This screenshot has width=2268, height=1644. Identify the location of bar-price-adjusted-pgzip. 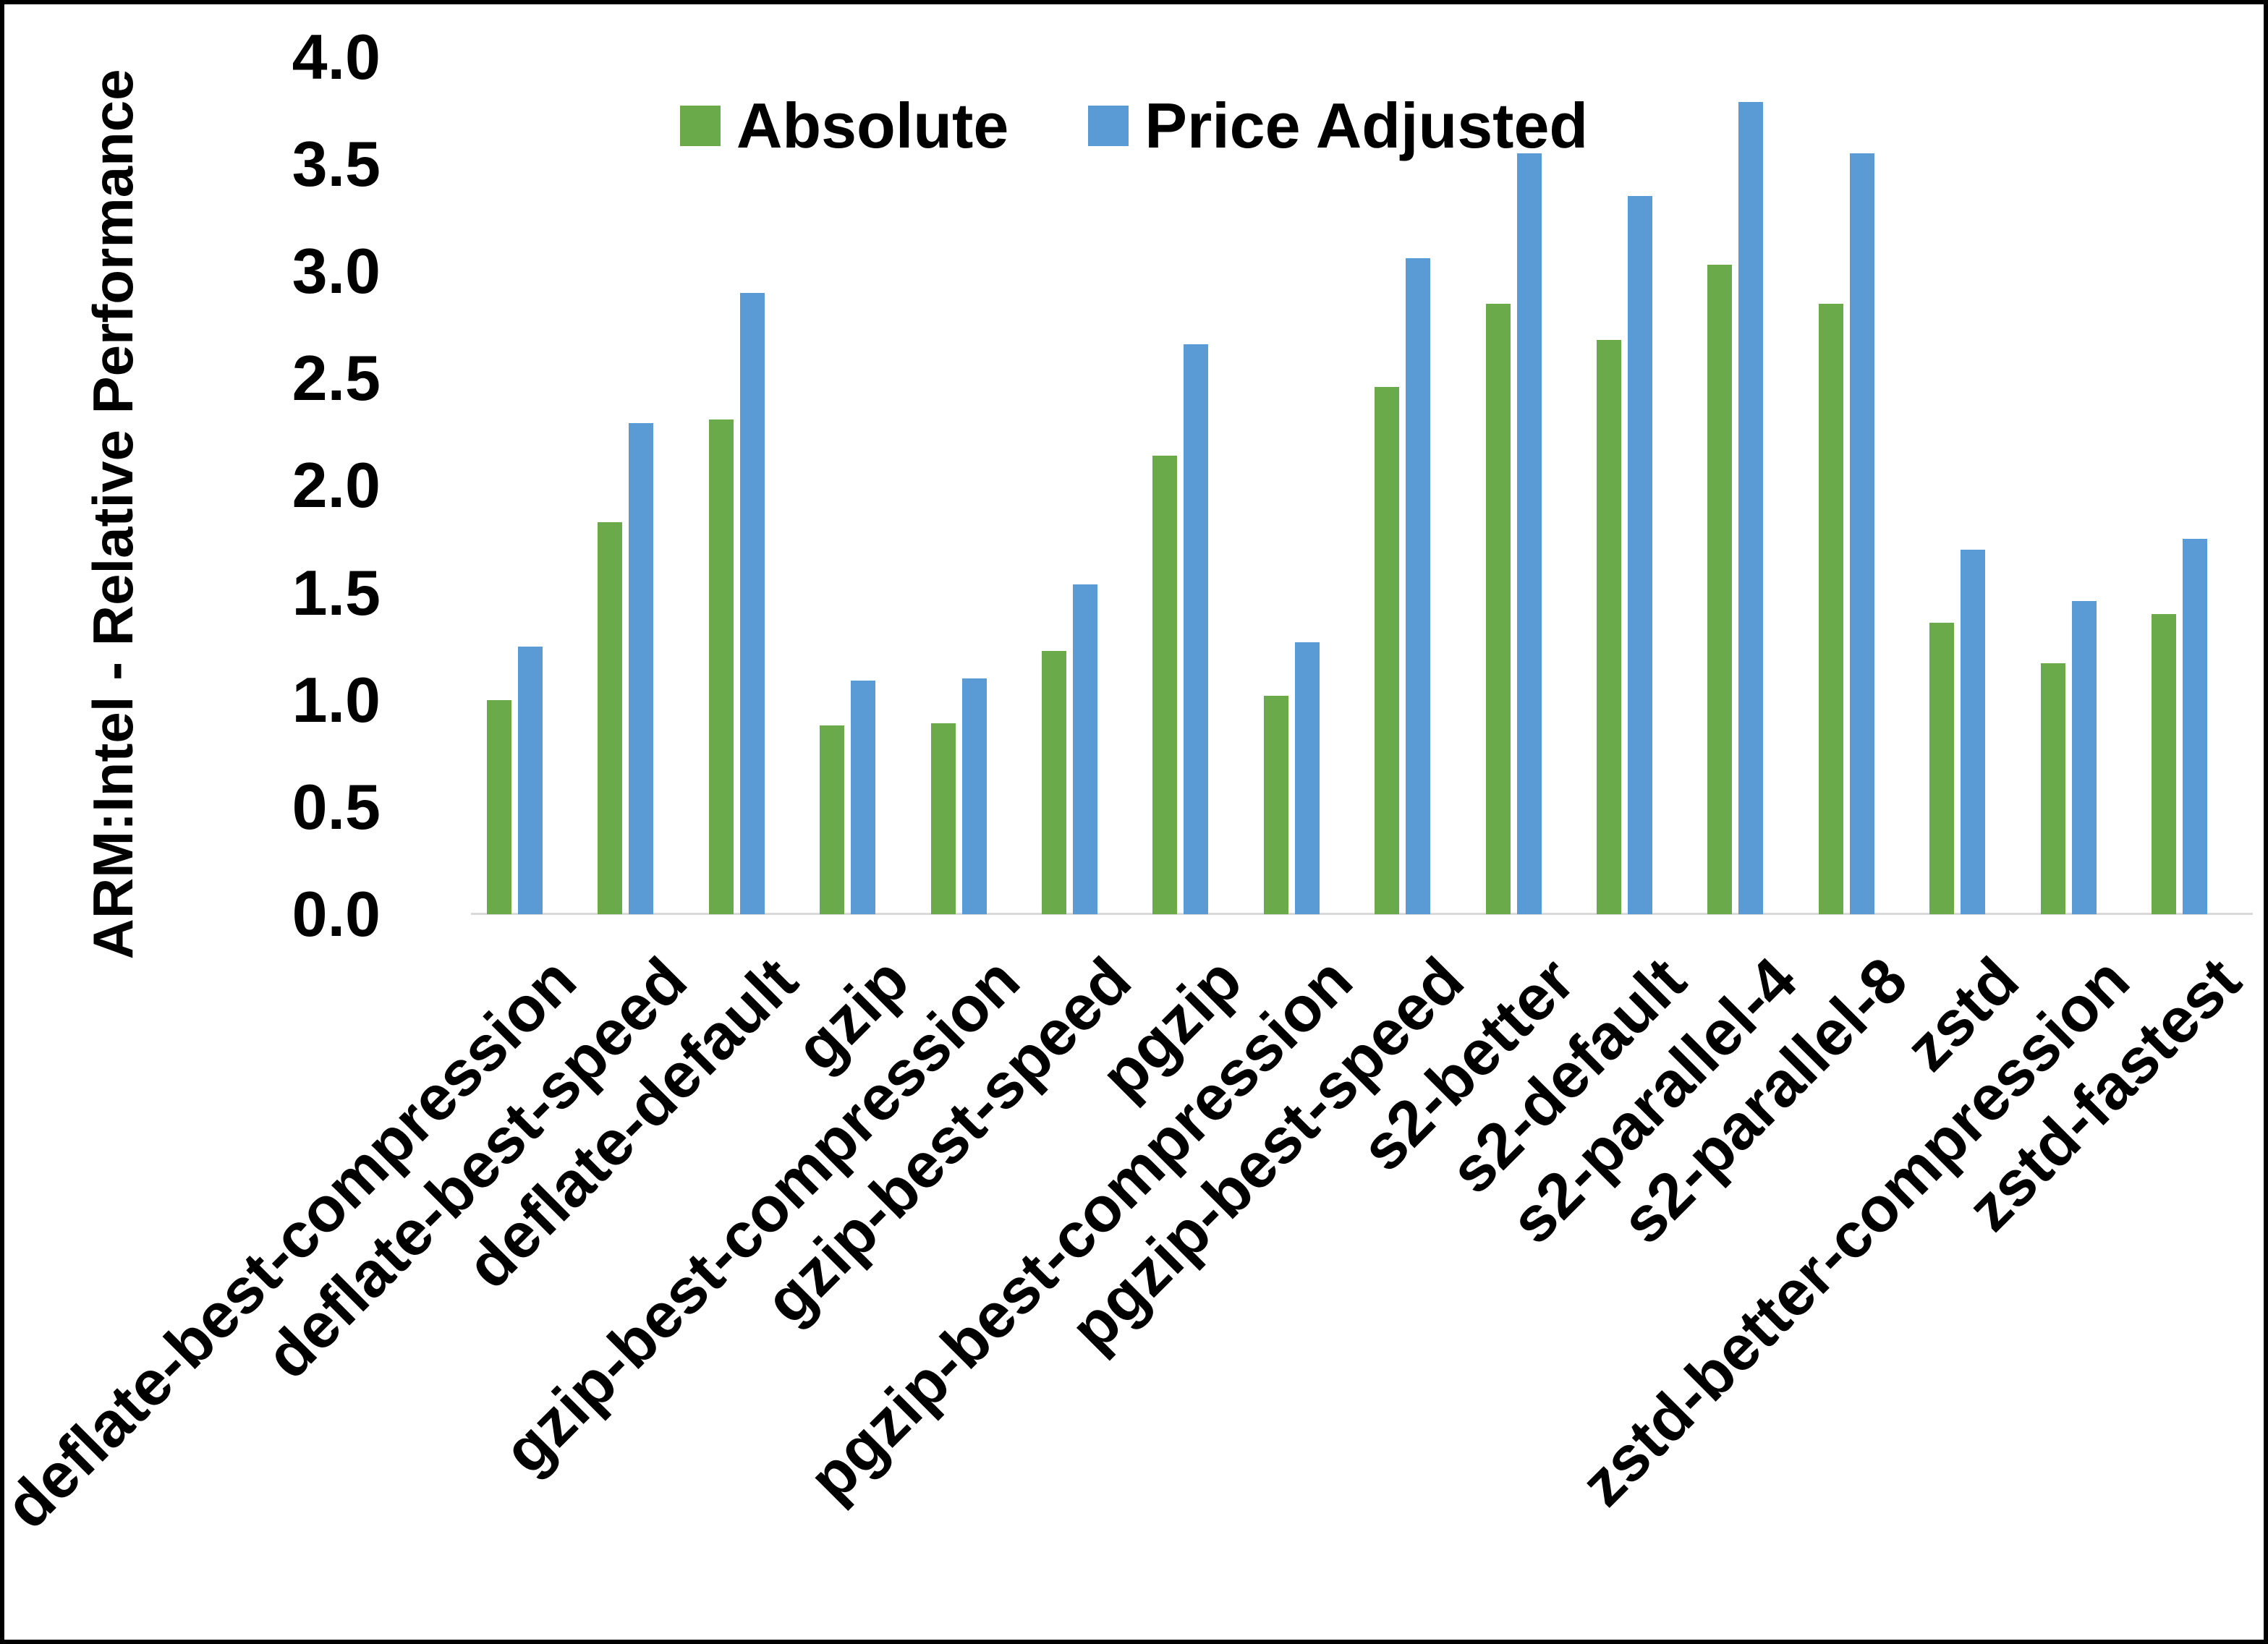
(1196, 629).